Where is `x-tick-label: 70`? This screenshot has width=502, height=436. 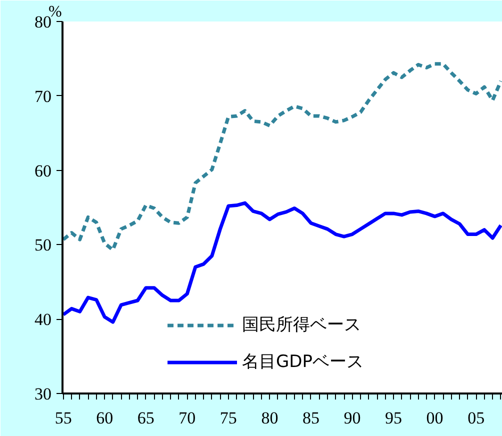 x-tick-label: 70 is located at coordinates (187, 418).